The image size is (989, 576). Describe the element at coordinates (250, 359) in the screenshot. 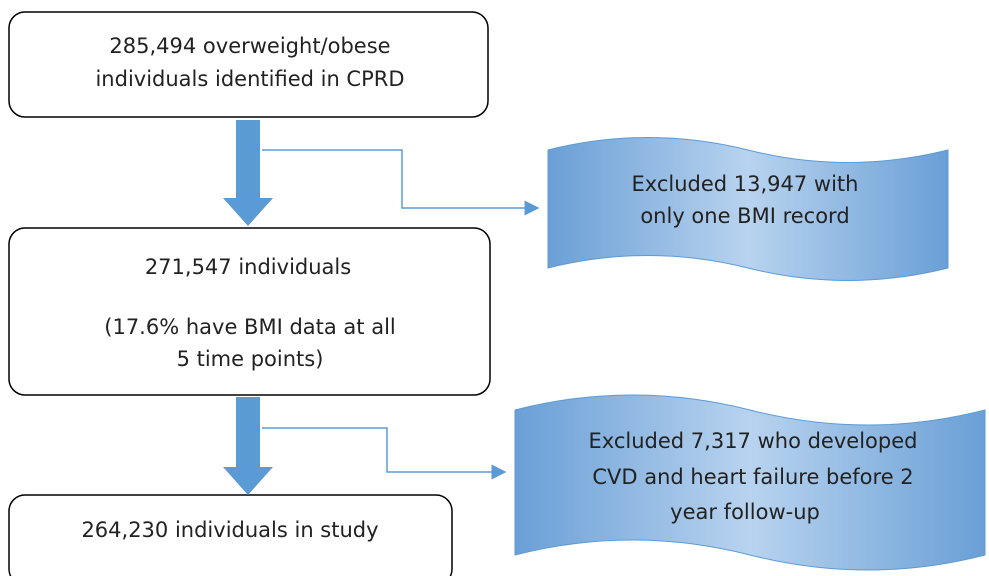

I see `node-text: 5 time points)` at that location.